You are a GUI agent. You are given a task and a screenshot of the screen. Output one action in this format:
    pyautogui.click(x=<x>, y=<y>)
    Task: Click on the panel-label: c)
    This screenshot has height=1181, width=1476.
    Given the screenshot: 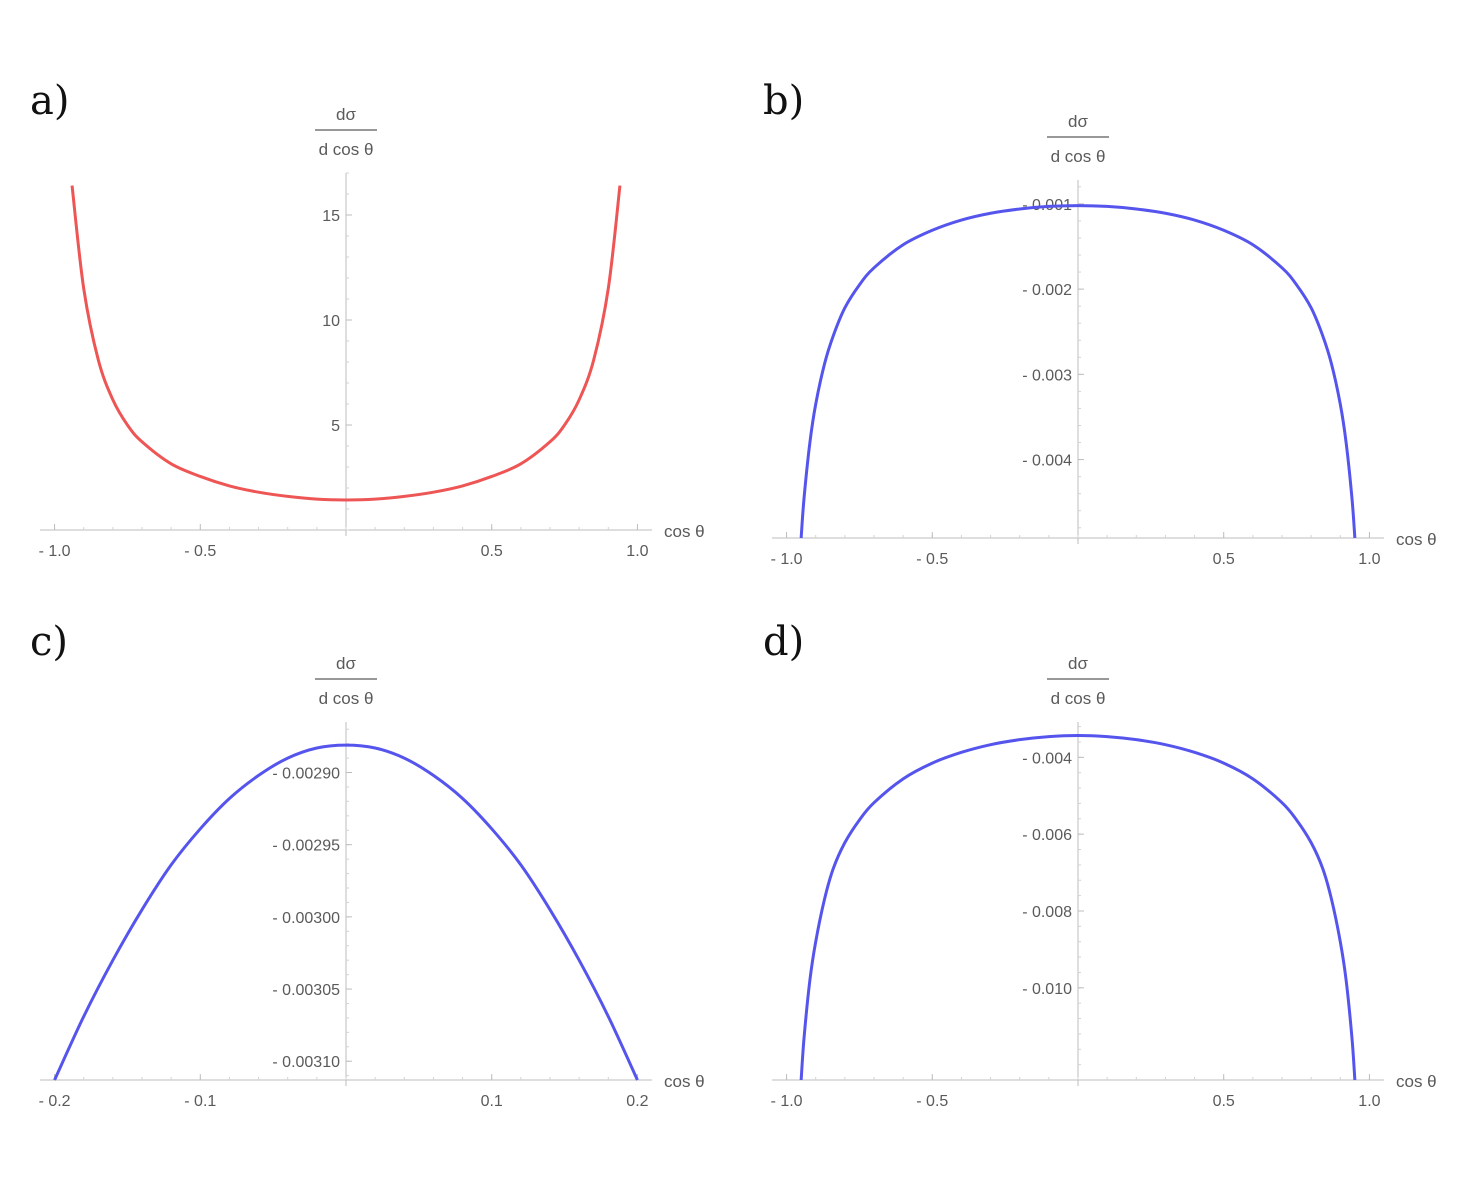 What is the action you would take?
    pyautogui.click(x=49, y=642)
    